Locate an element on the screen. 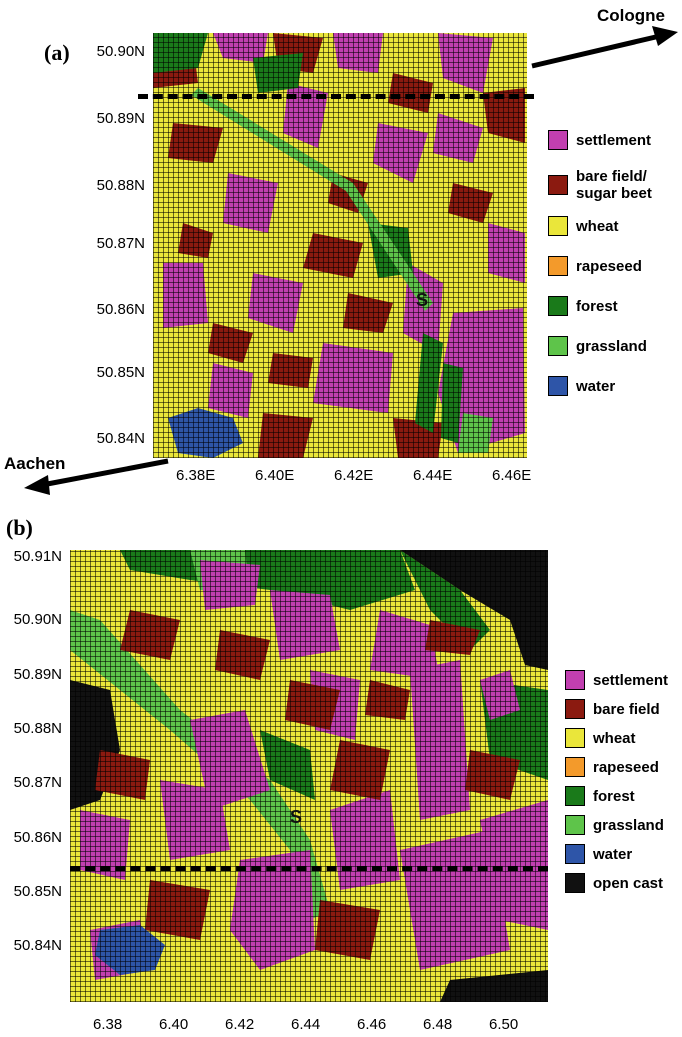 This screenshot has width=682, height=1037. a-ytick: 50.87N is located at coordinates (120, 243).